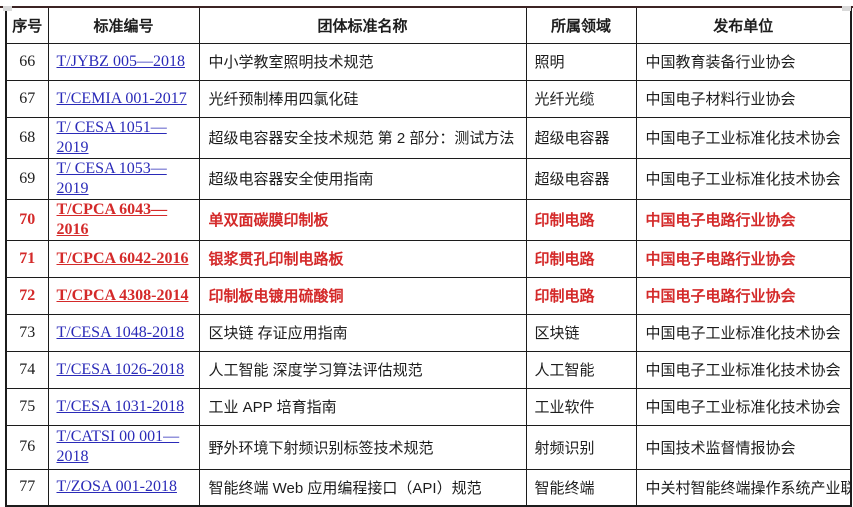 The width and height of the screenshot is (853, 507). Describe the element at coordinates (362, 447) in the screenshot. I see `standard-name: 野外环境下射频识别标签技术规范` at that location.